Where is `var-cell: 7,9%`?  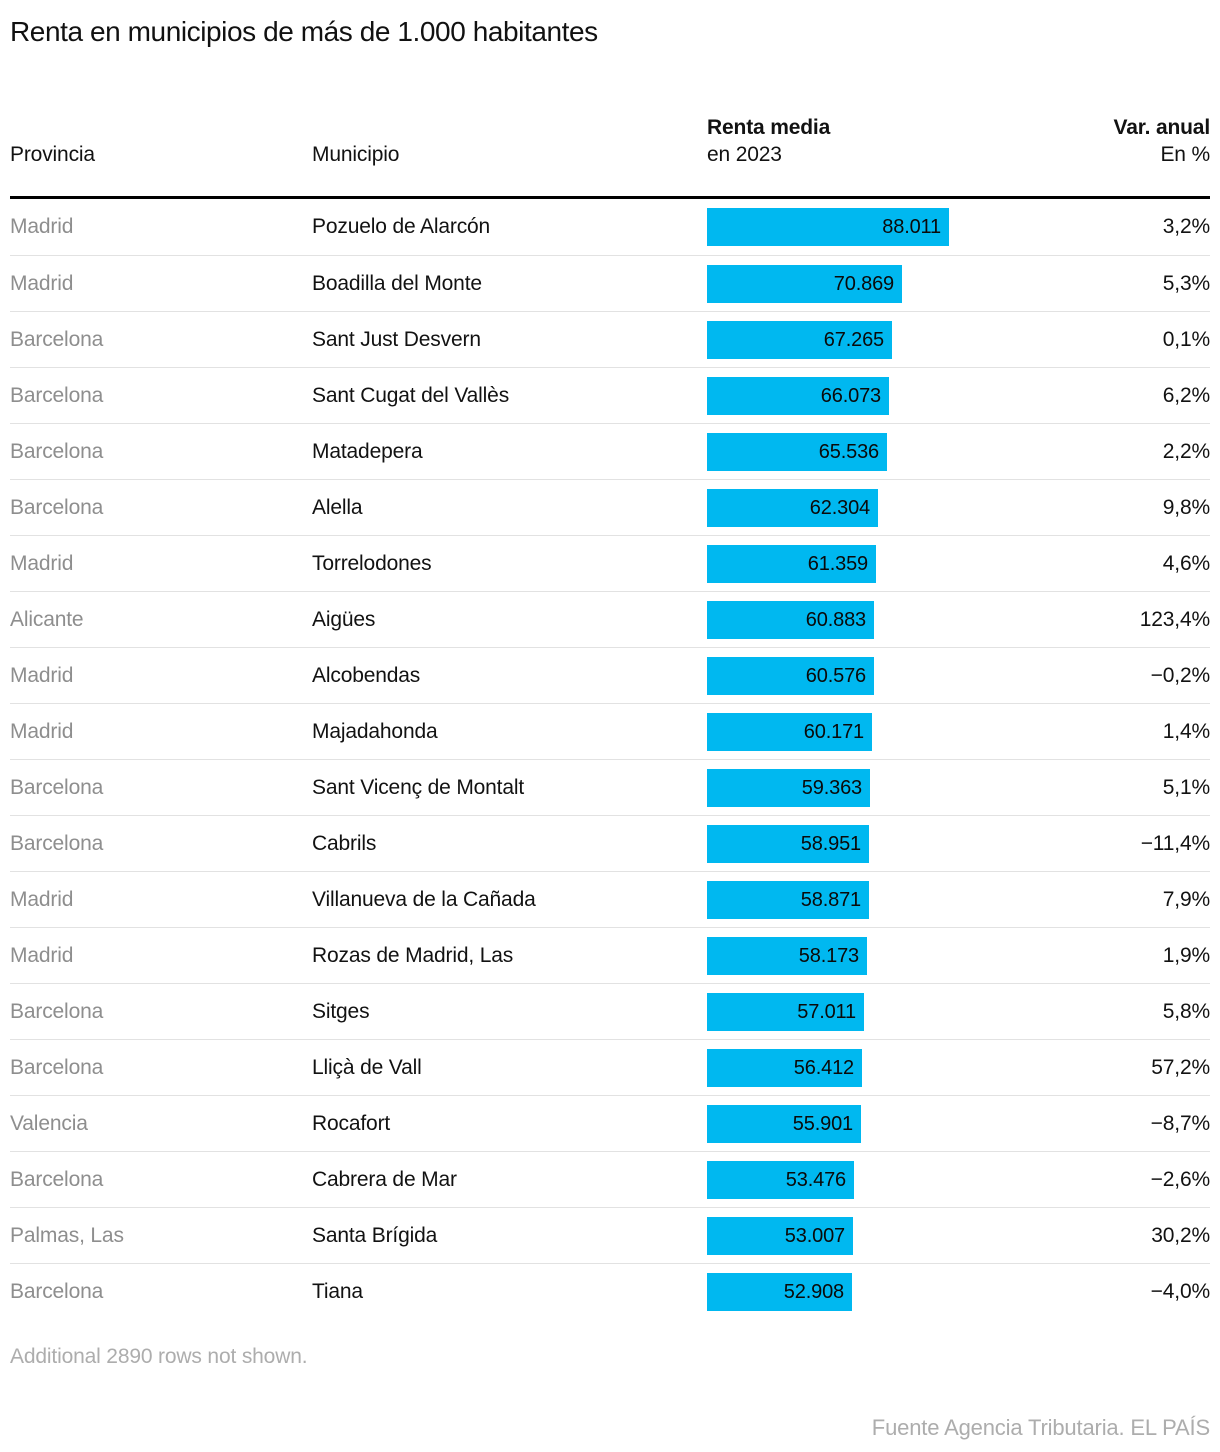 var-cell: 7,9% is located at coordinates (1186, 899).